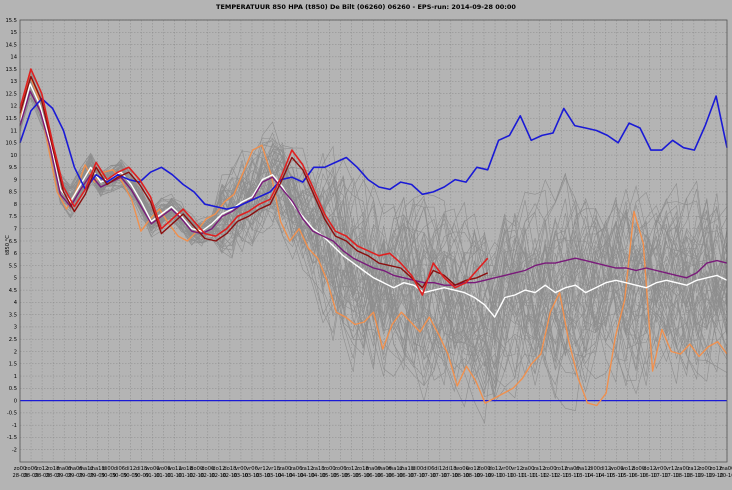  I want to click on y-tick-label: 6, so click(15, 254).